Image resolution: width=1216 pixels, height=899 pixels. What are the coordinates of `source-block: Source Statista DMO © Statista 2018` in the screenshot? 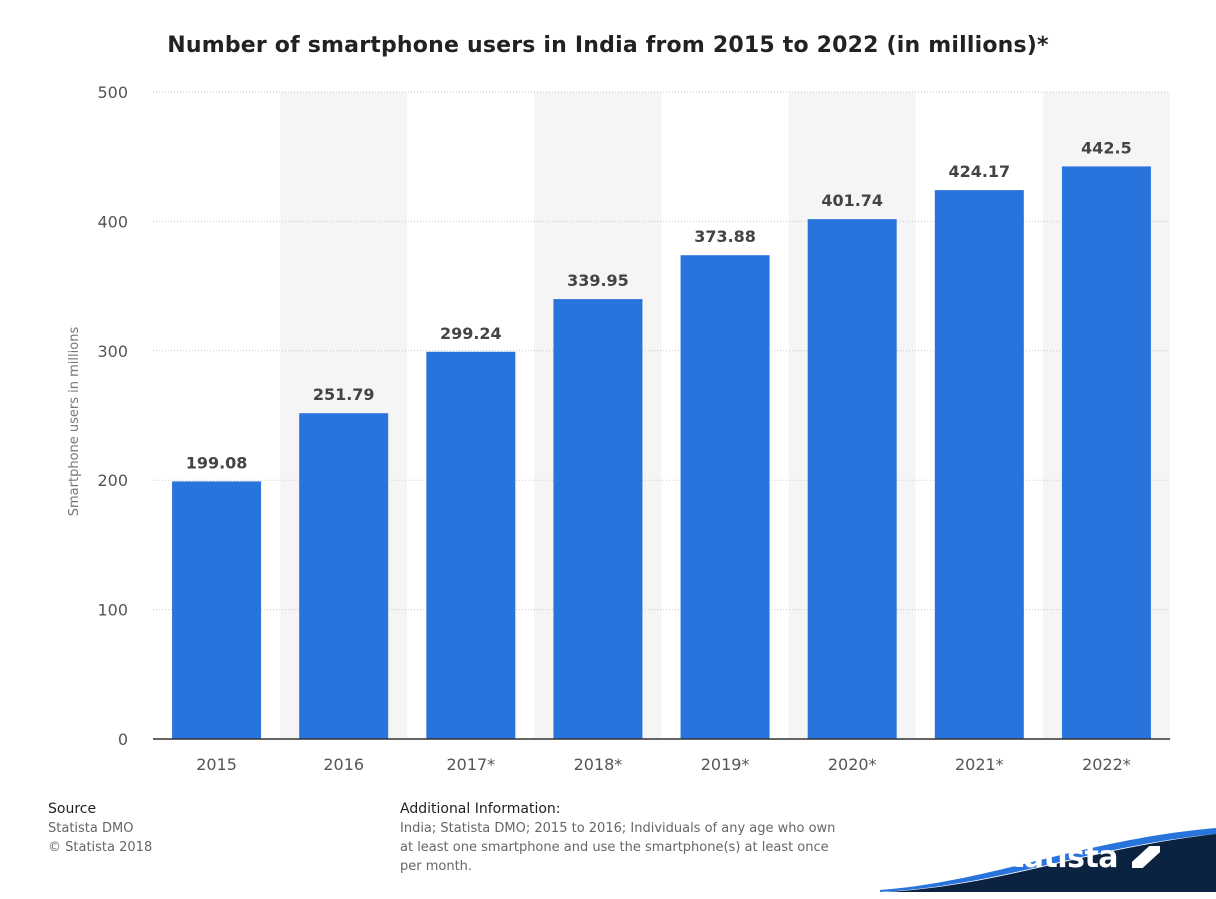 It's located at (100, 828).